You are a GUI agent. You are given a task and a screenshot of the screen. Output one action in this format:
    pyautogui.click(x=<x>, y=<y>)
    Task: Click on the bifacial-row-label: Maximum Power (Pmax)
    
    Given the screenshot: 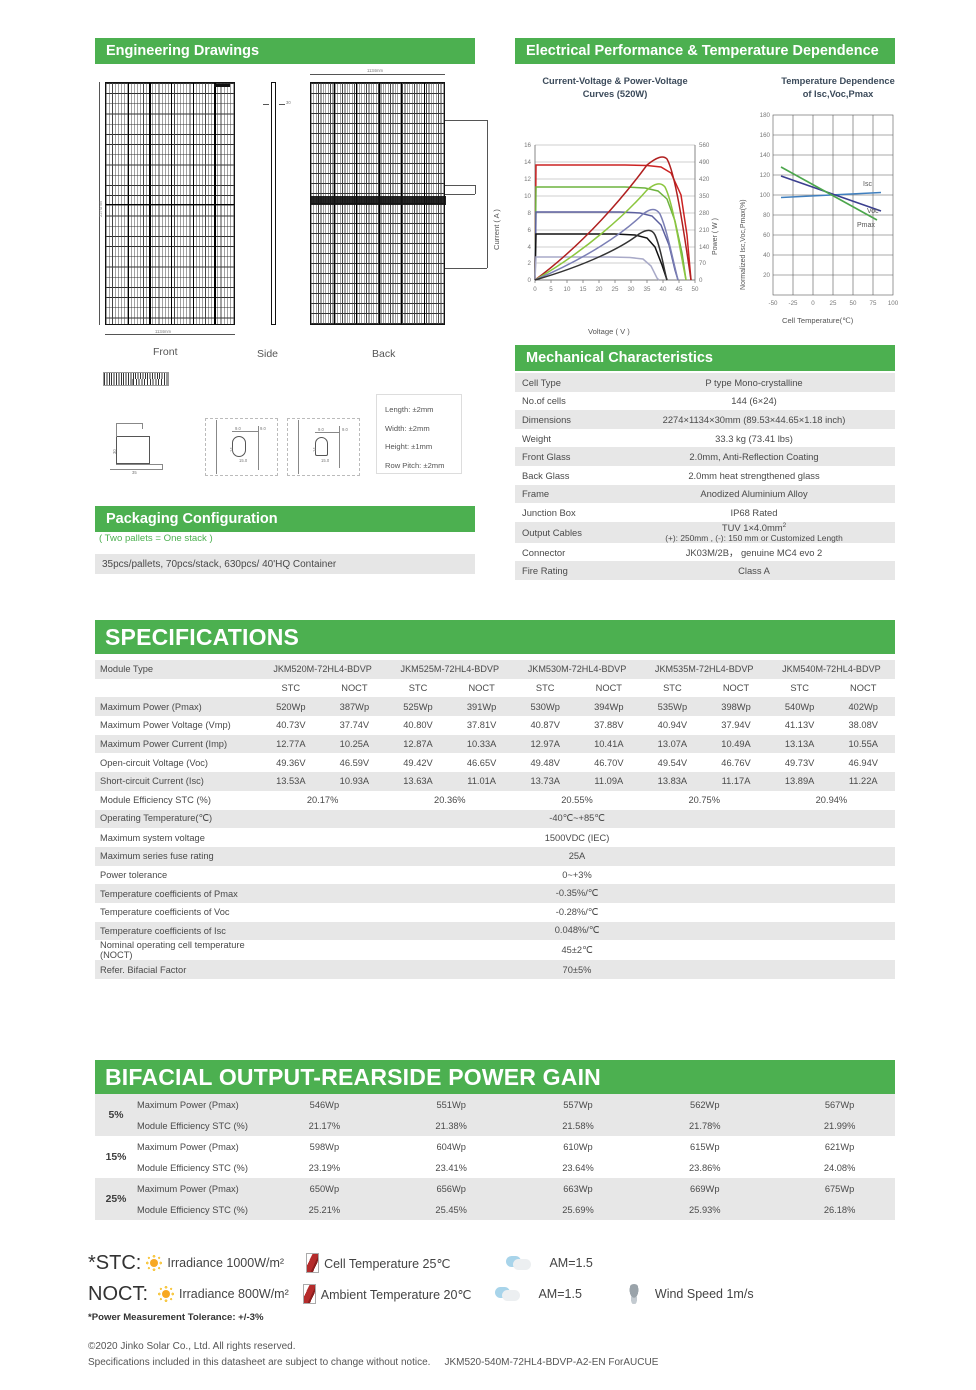 What is the action you would take?
    pyautogui.click(x=188, y=1188)
    